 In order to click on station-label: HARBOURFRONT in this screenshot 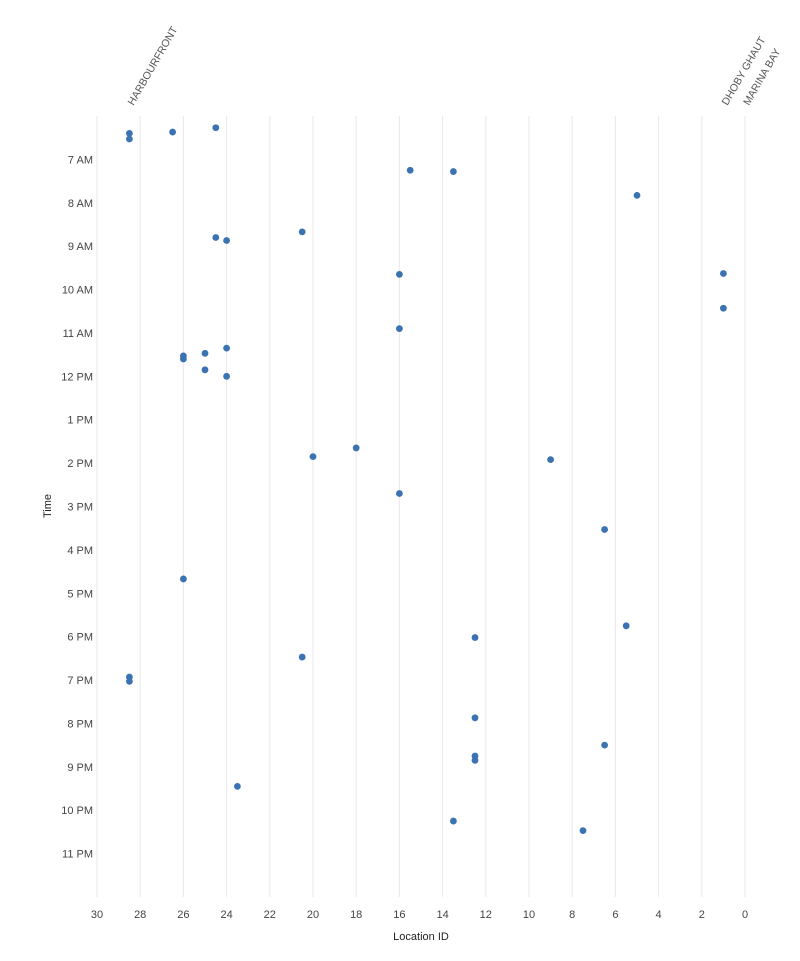, I will do `click(153, 65)`.